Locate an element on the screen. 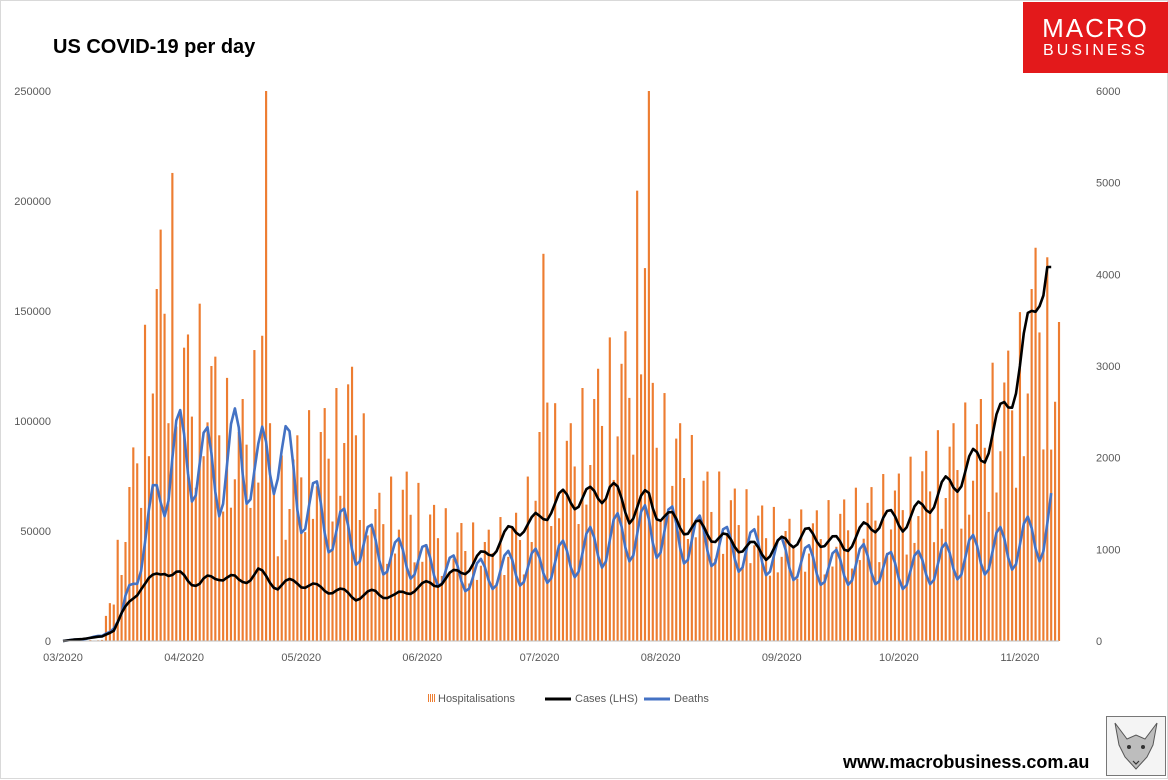  legend-deaths: Deaths is located at coordinates (676, 699).